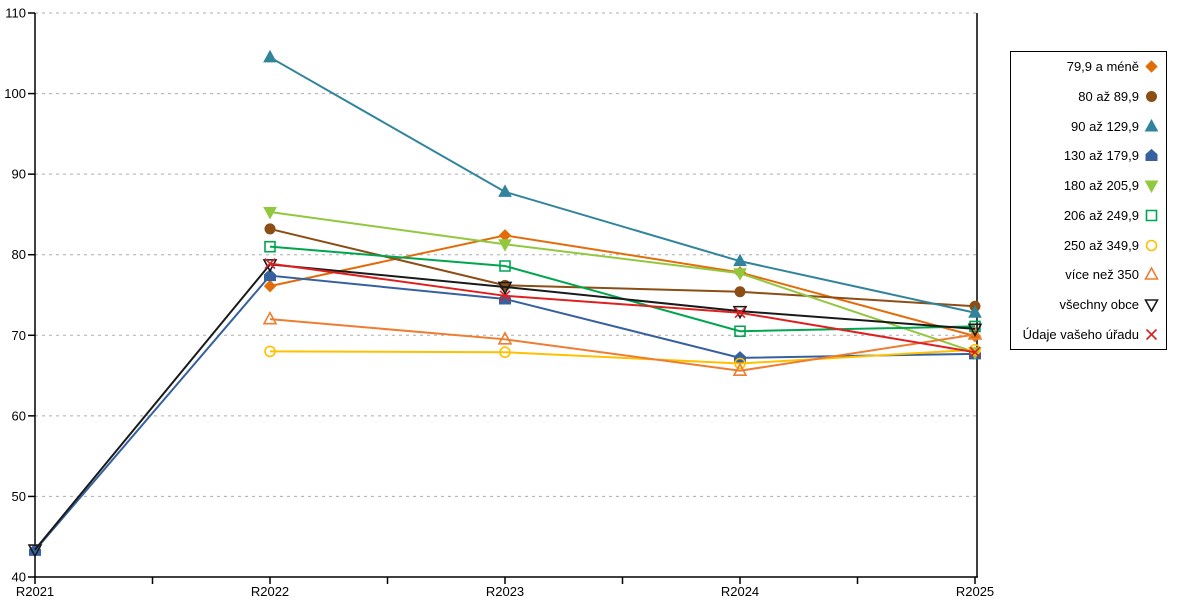 The image size is (1200, 600). What do you see at coordinates (19, 335) in the screenshot?
I see `y-tick-label: 70` at bounding box center [19, 335].